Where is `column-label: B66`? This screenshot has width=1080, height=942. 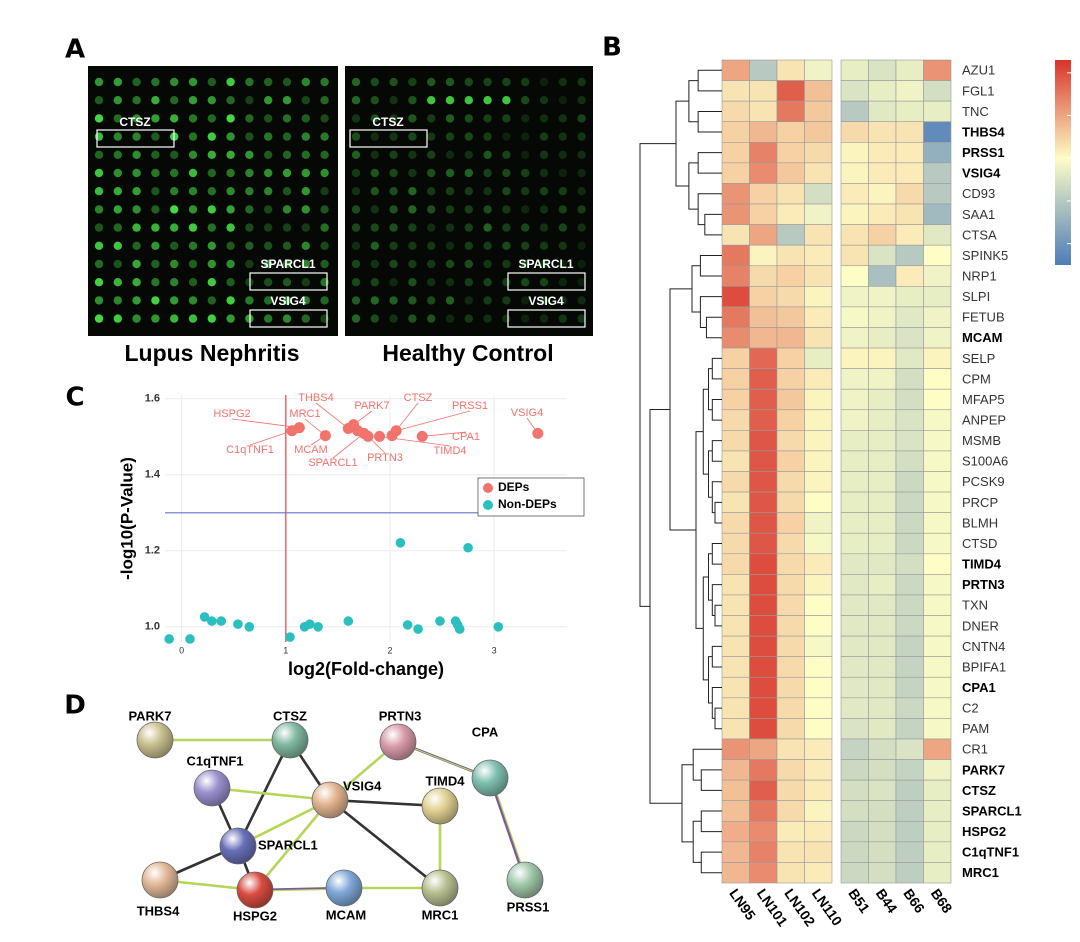
column-label: B66 is located at coordinates (914, 901).